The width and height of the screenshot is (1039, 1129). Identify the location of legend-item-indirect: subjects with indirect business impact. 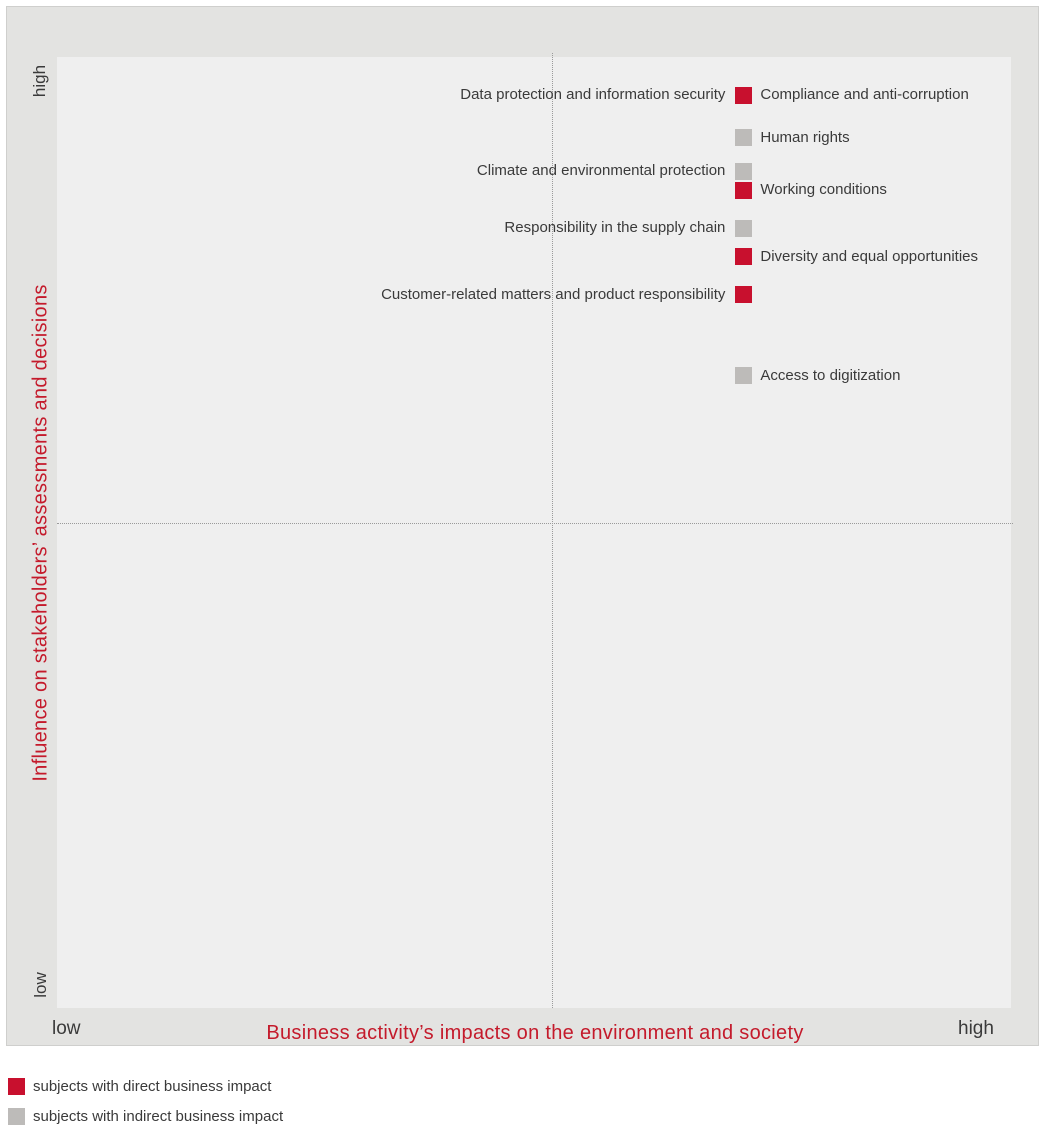
(145, 1116).